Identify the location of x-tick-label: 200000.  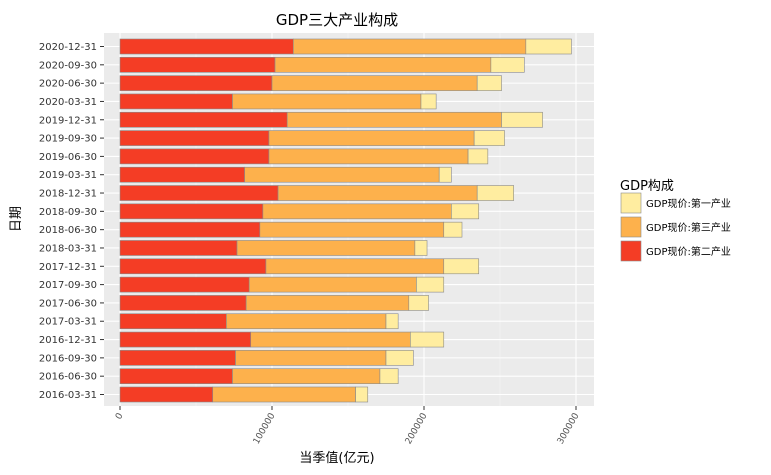
(417, 428).